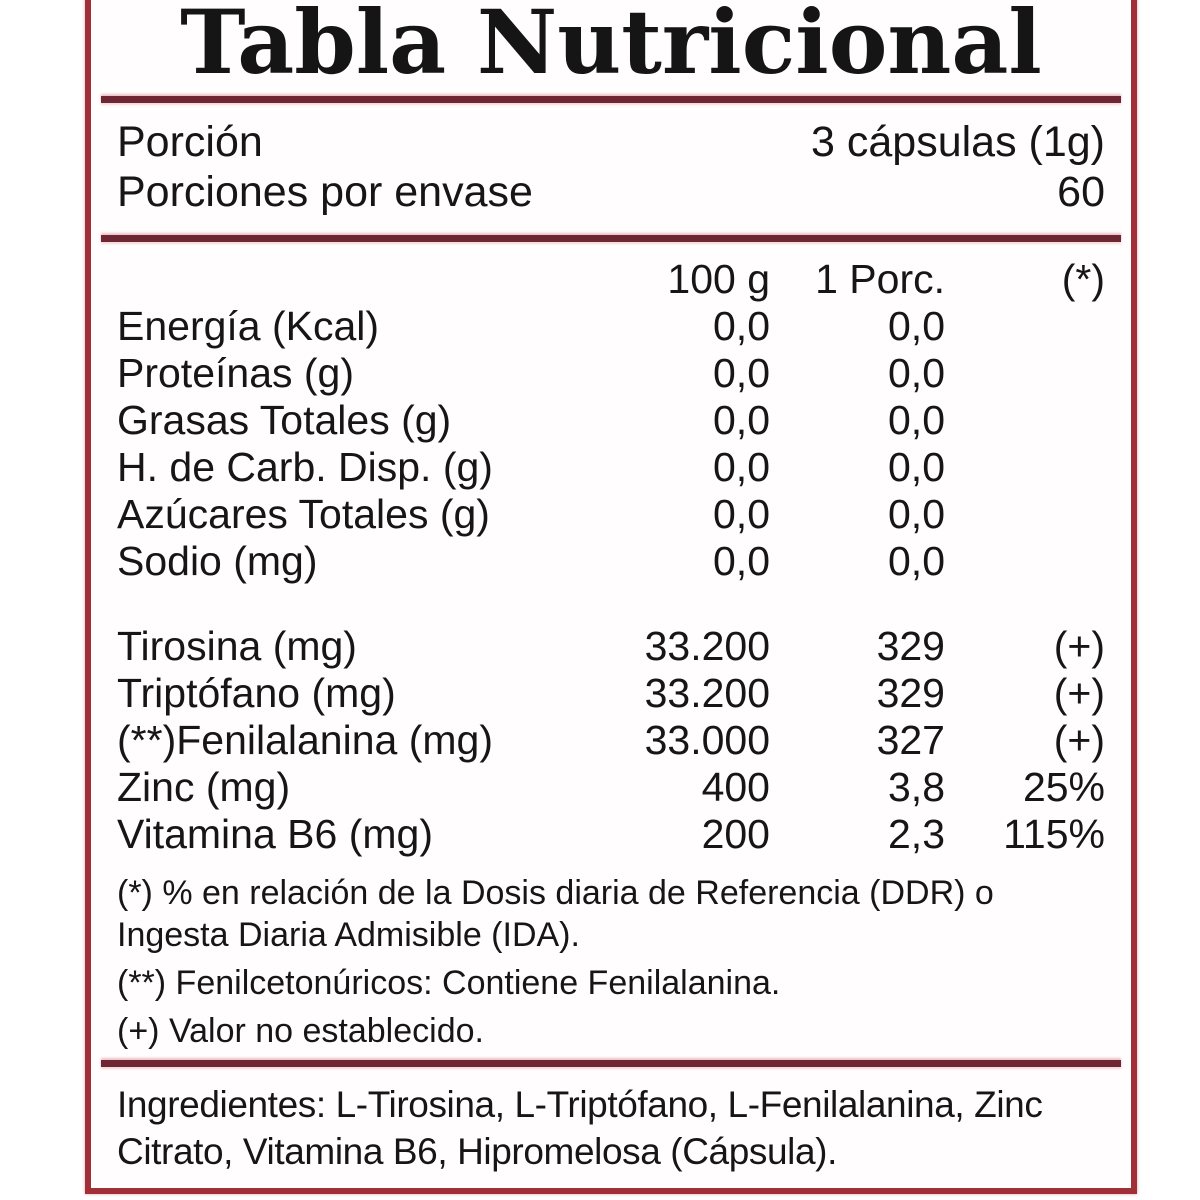 This screenshot has height=1200, width=1200. What do you see at coordinates (305, 740) in the screenshot?
I see `nutrient-name: (**)Fenilalanina (mg)` at bounding box center [305, 740].